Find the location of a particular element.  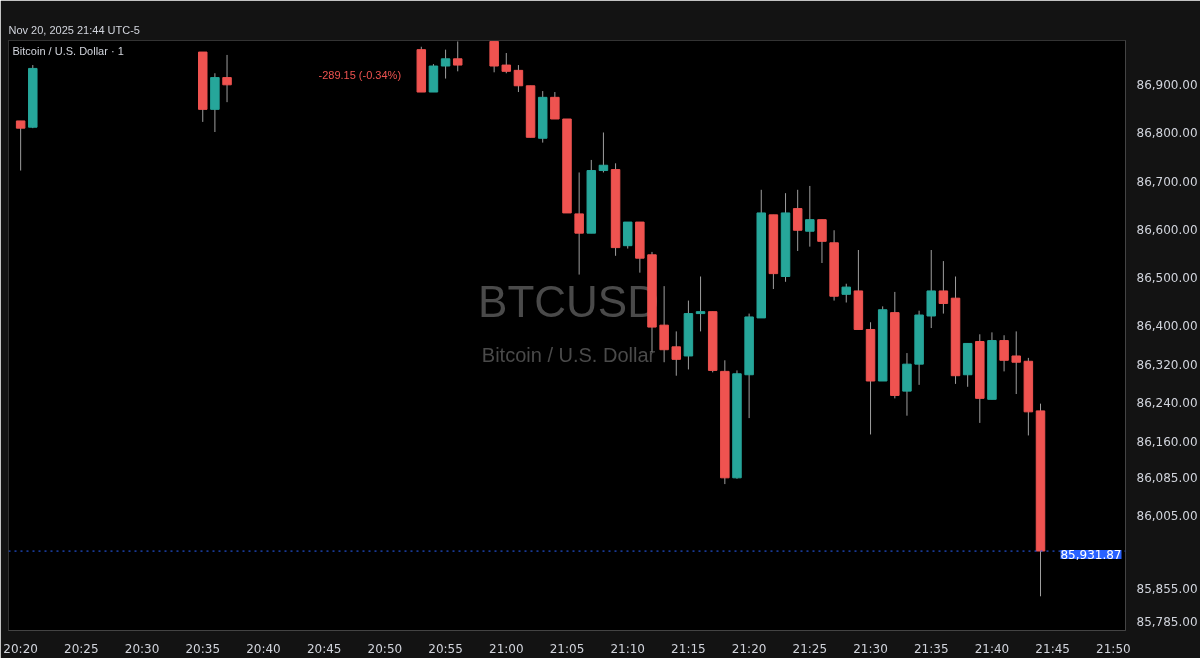

annotation: Bitcoin / U.S. Dollar is located at coordinates (568, 354).